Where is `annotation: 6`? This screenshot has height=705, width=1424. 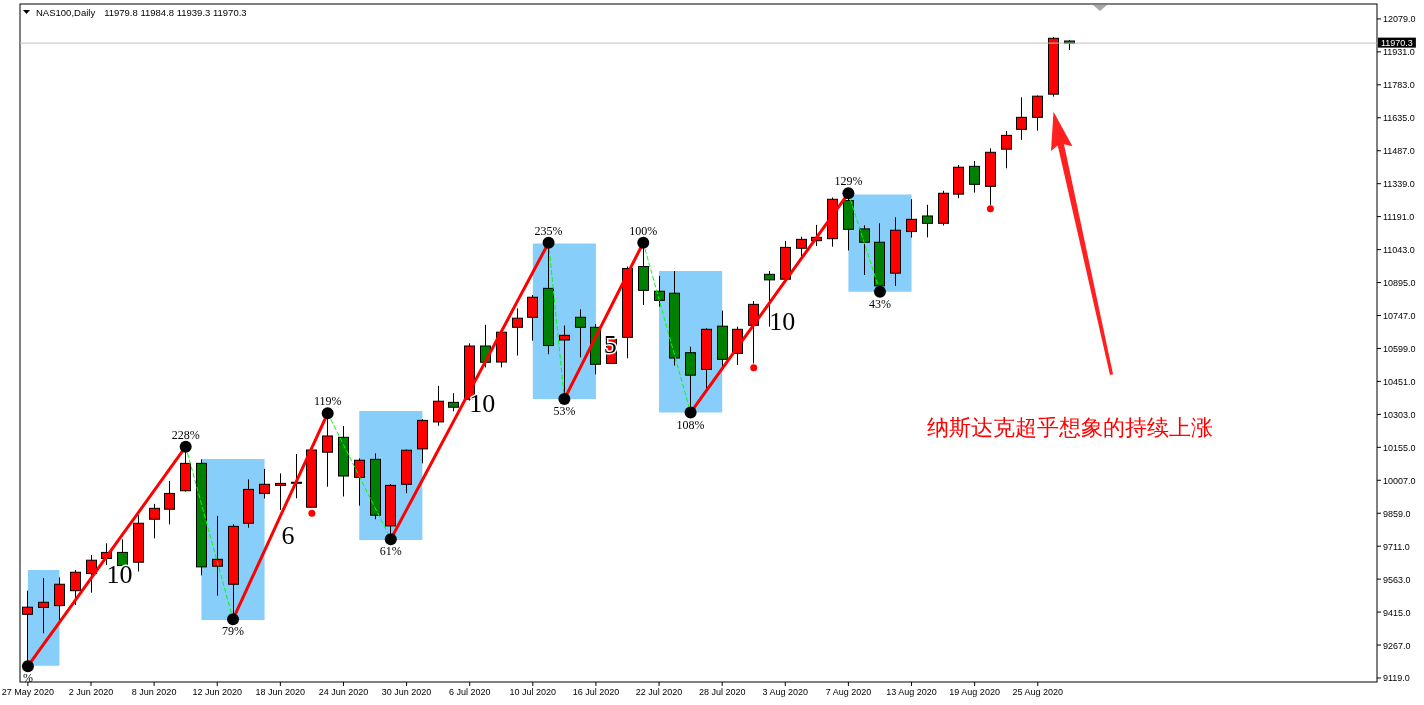 annotation: 6 is located at coordinates (288, 536).